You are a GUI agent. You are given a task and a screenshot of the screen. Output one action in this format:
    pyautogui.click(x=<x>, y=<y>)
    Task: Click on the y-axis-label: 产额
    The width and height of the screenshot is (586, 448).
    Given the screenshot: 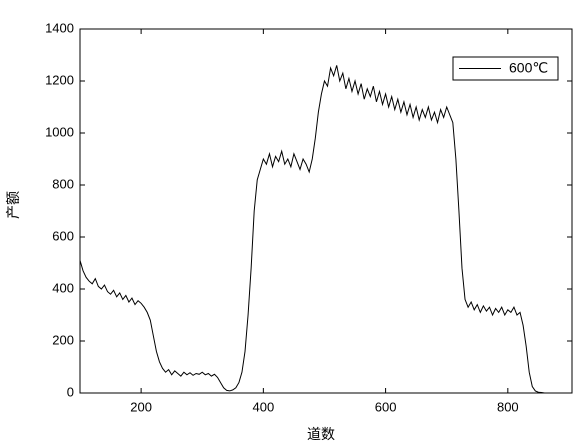 What is the action you would take?
    pyautogui.click(x=14, y=205)
    